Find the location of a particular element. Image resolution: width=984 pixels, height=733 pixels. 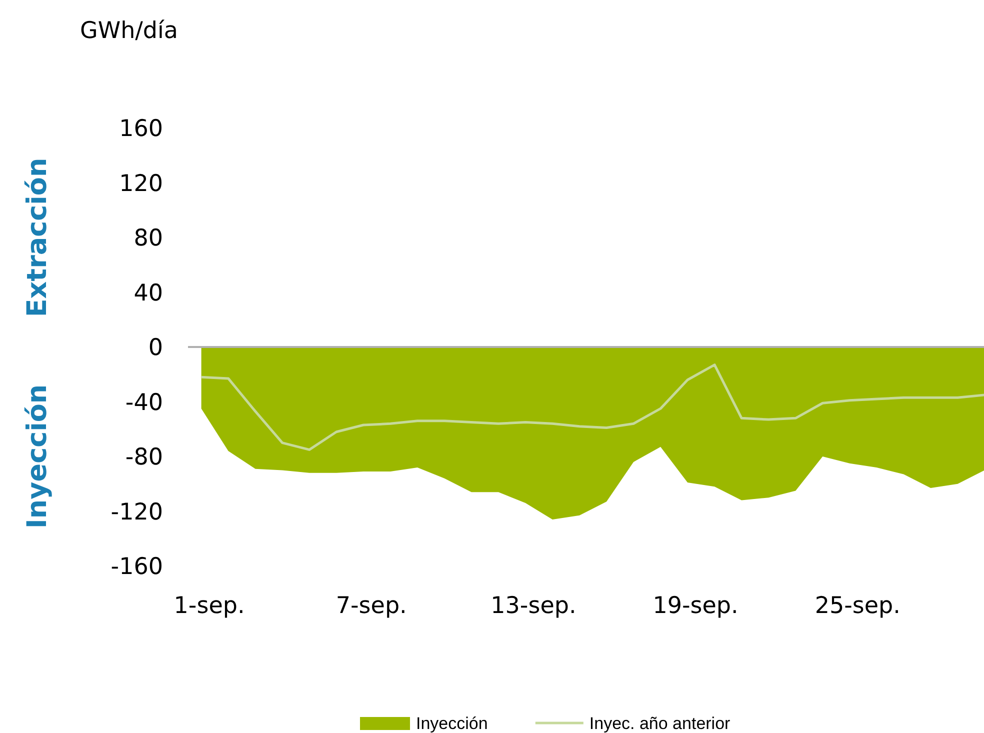

x-tick-label: 1-sep. is located at coordinates (209, 606).